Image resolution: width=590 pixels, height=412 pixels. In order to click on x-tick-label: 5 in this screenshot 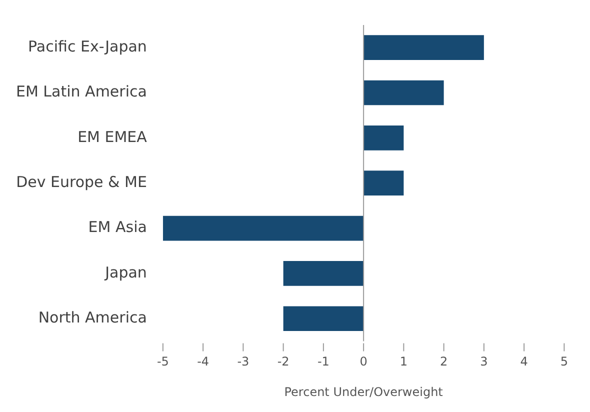, I will do `click(564, 361)`.